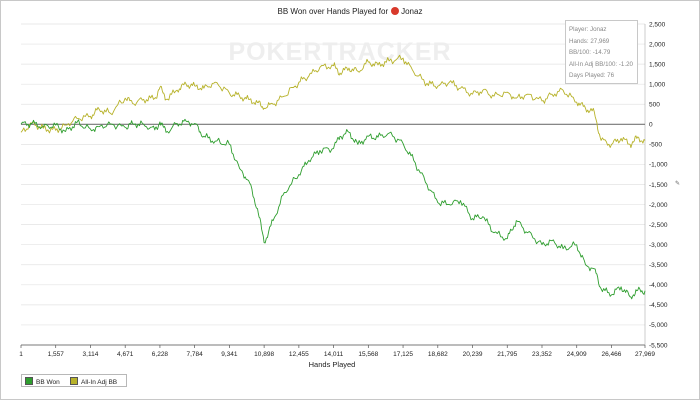  Describe the element at coordinates (264, 354) in the screenshot. I see `x-tick-label: 10,898` at that location.